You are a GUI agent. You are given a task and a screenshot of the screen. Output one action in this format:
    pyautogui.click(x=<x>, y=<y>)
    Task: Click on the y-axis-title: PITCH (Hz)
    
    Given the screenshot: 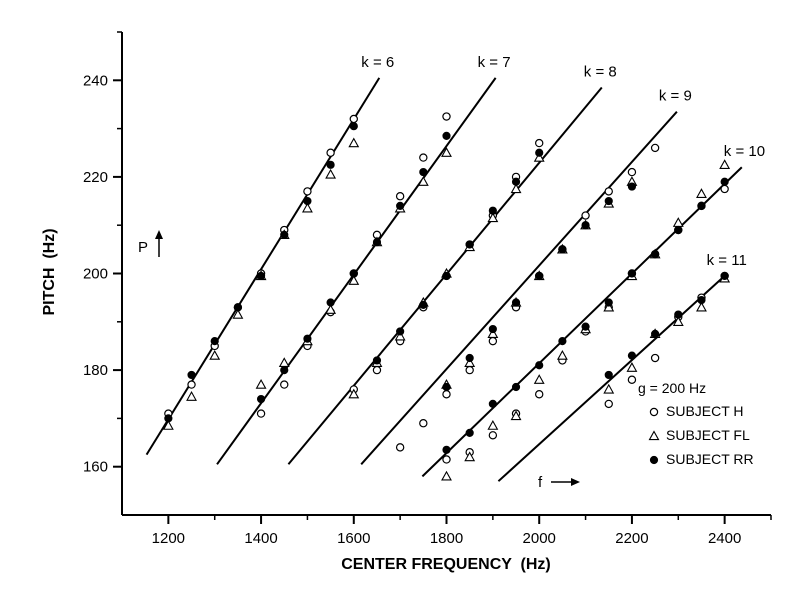 What is the action you would take?
    pyautogui.click(x=49, y=271)
    